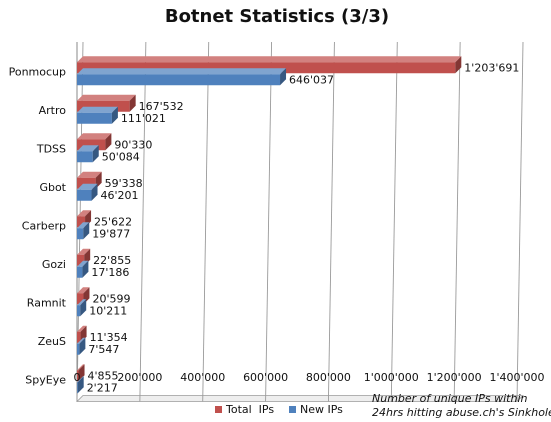  What do you see at coordinates (249, 409) in the screenshot?
I see `legend-label-total-ips: Total IPs` at bounding box center [249, 409].